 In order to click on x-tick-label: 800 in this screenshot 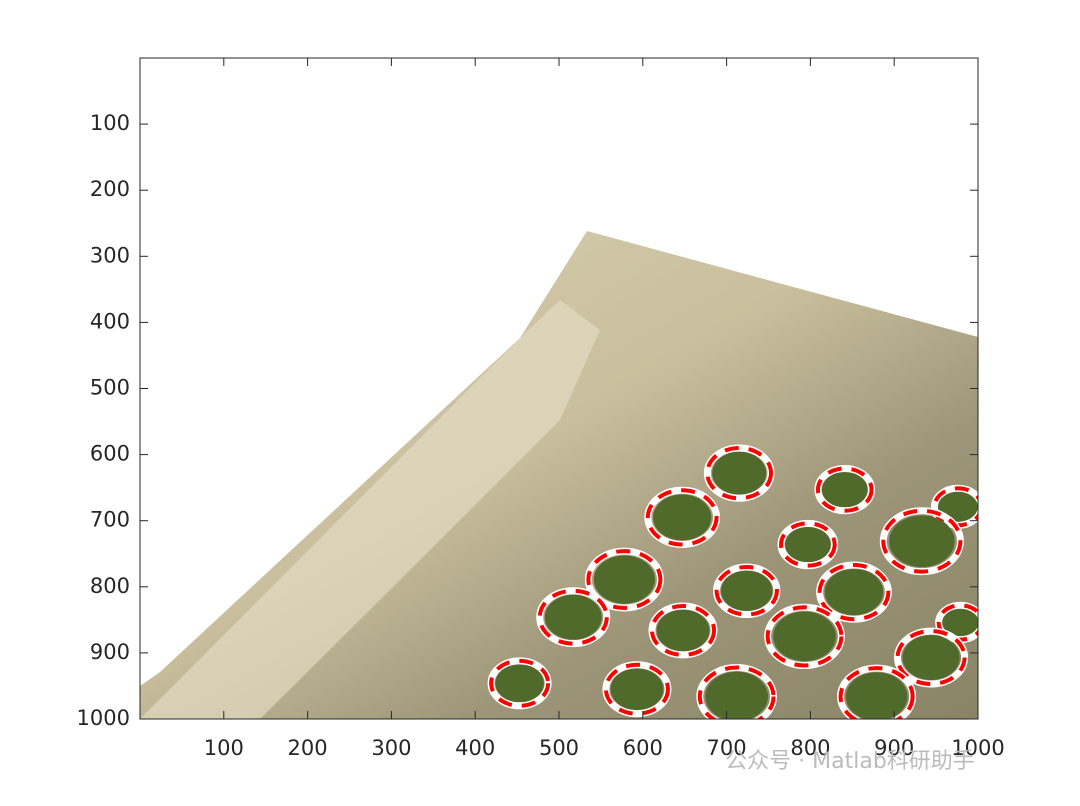, I will do `click(810, 748)`.